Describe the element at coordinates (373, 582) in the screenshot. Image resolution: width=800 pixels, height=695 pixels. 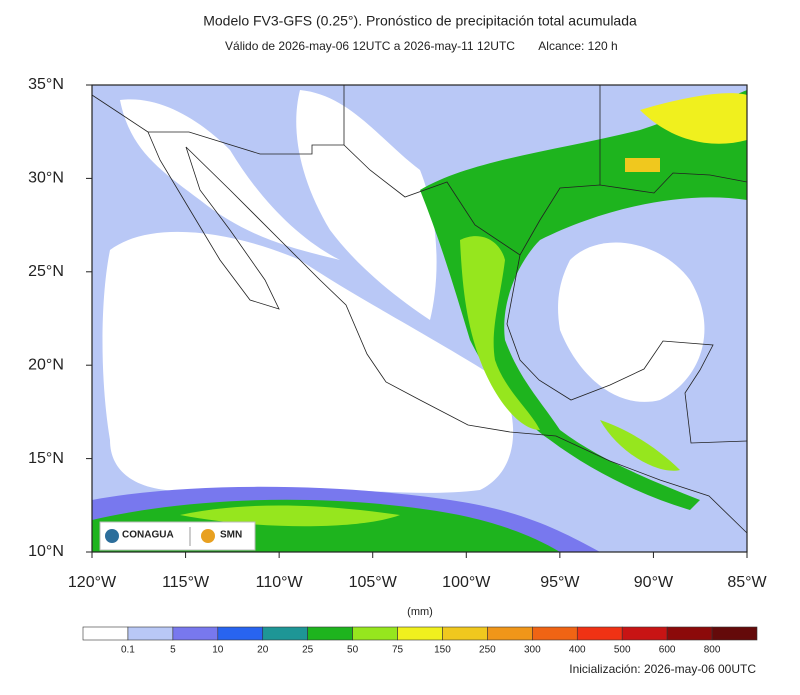
I see `lon-label: 105°W` at that location.